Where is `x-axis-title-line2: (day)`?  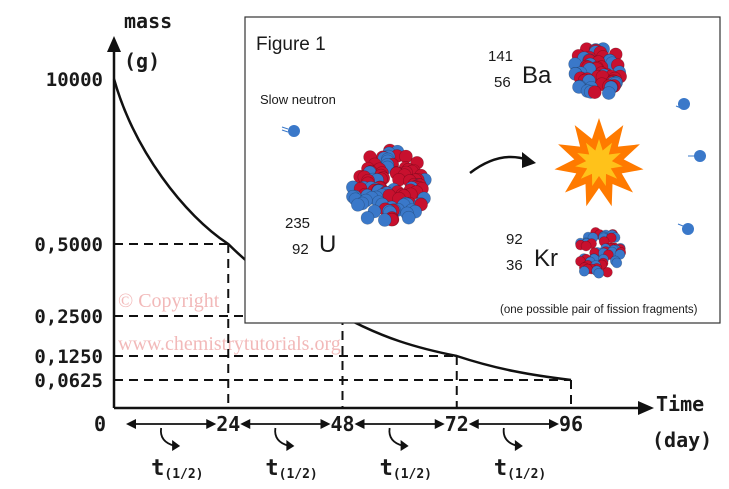
x-axis-title-line2: (day) is located at coordinates (682, 440).